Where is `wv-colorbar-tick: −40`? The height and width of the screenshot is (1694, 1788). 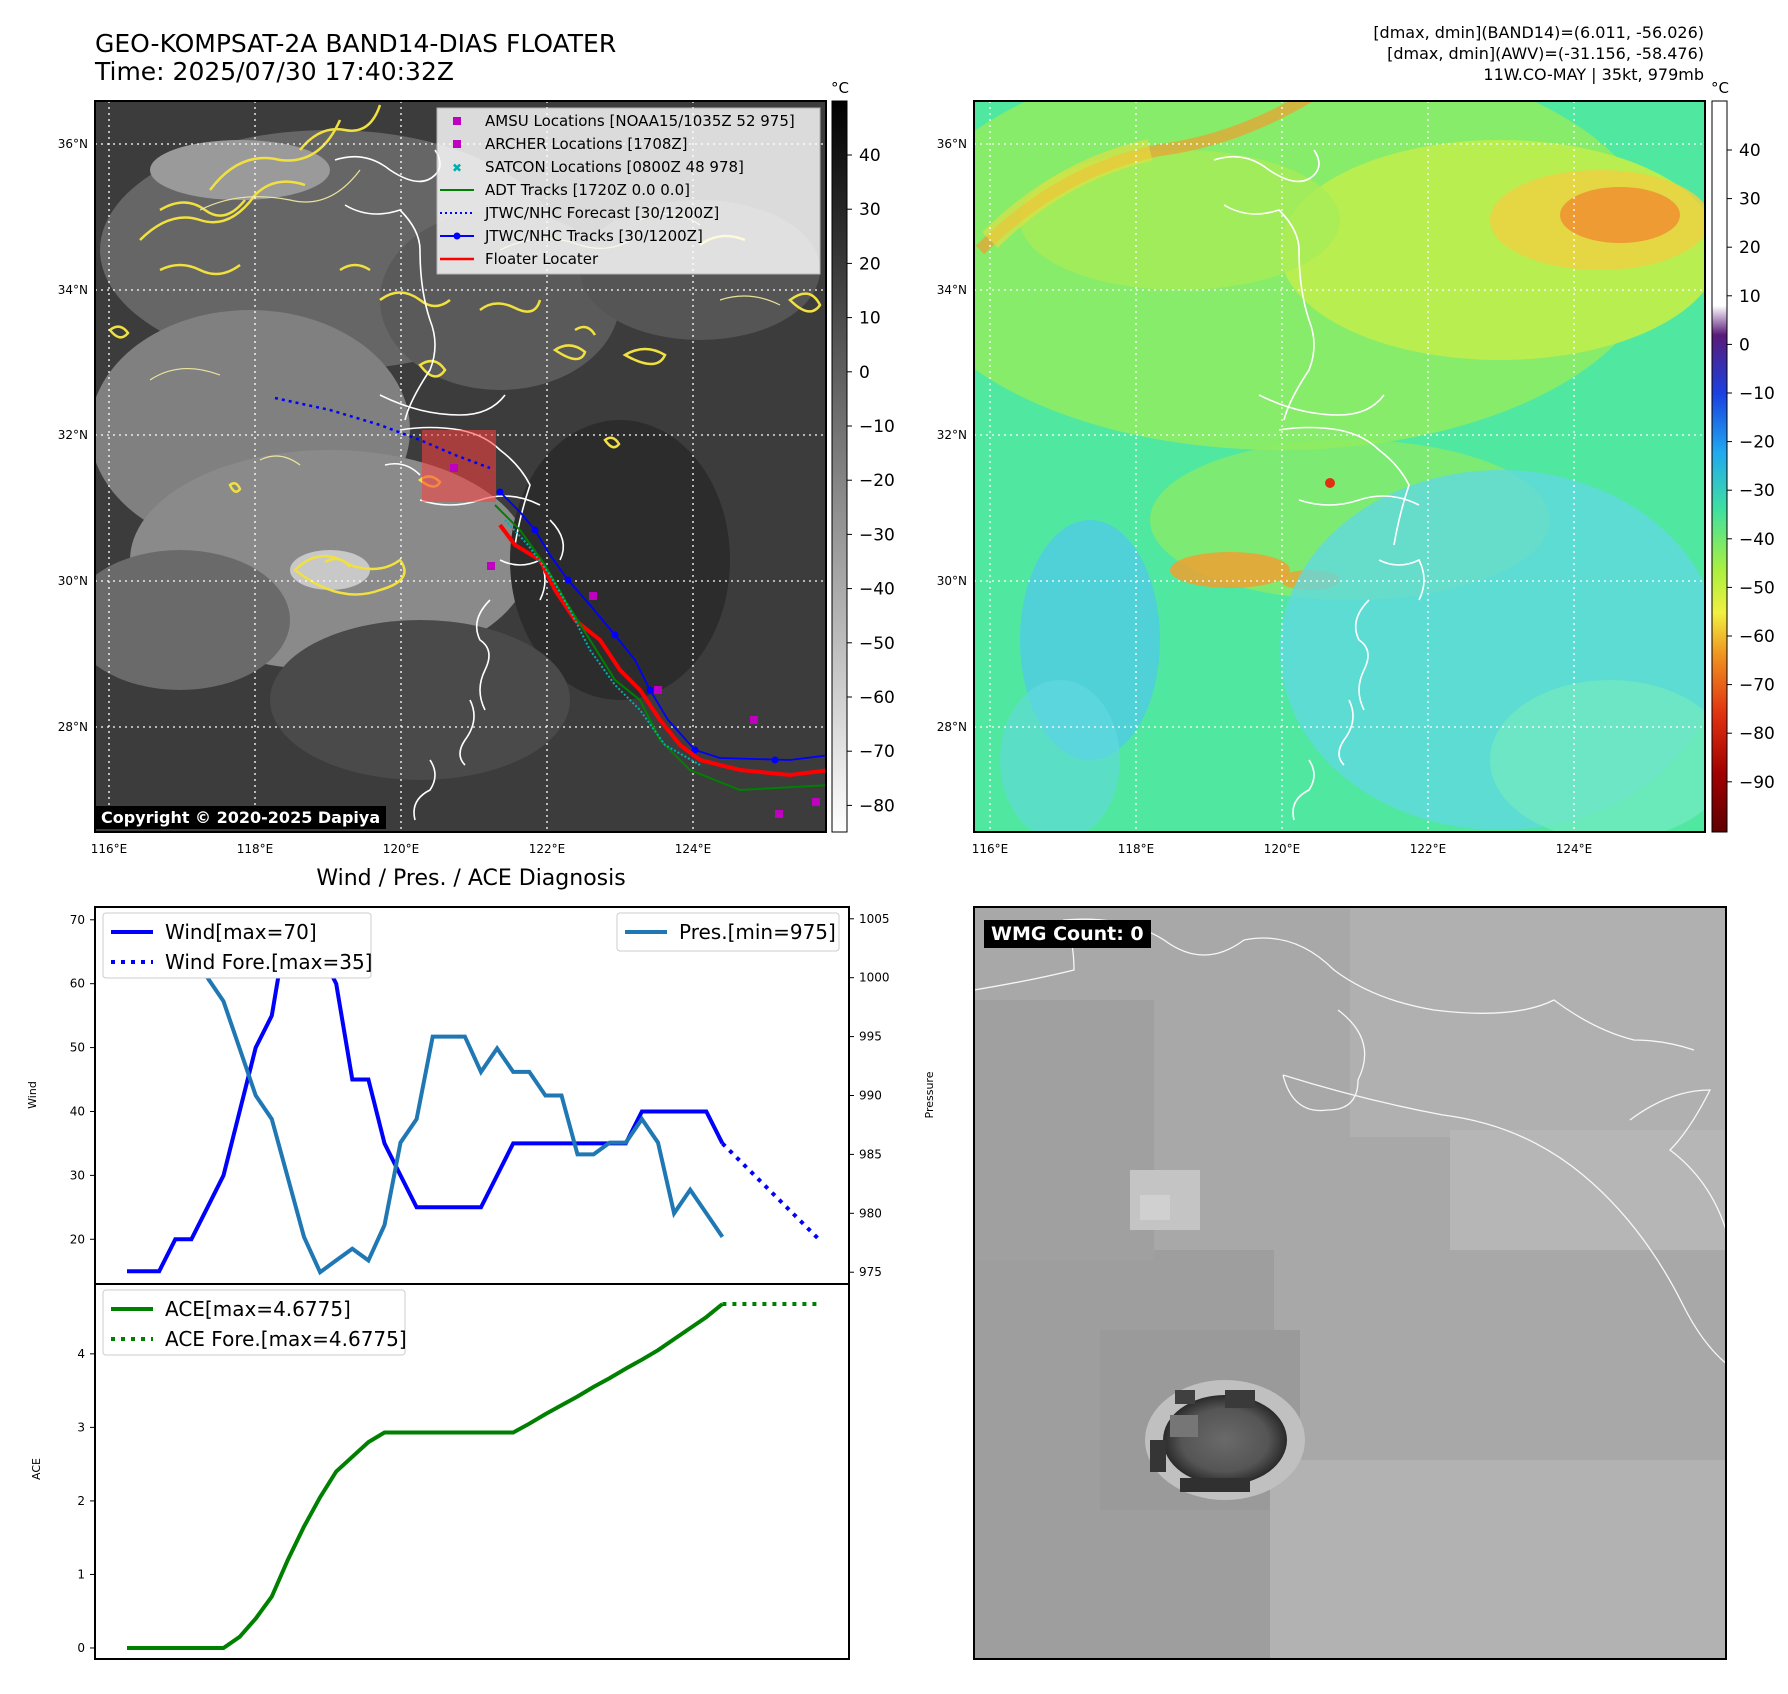
wv-colorbar-tick: −40 is located at coordinates (1757, 540).